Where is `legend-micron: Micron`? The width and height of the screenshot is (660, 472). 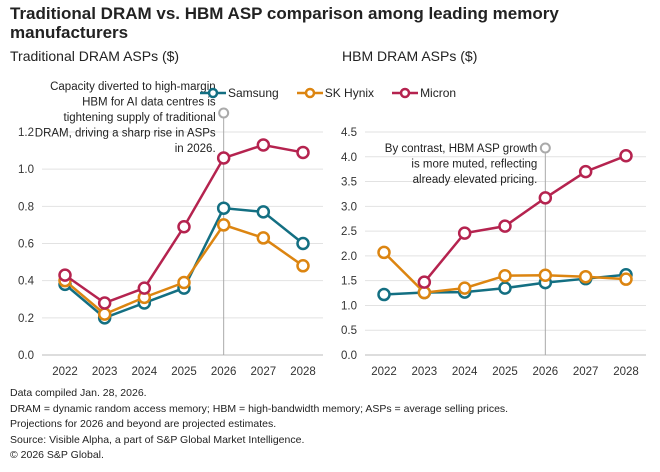 legend-micron: Micron is located at coordinates (424, 93).